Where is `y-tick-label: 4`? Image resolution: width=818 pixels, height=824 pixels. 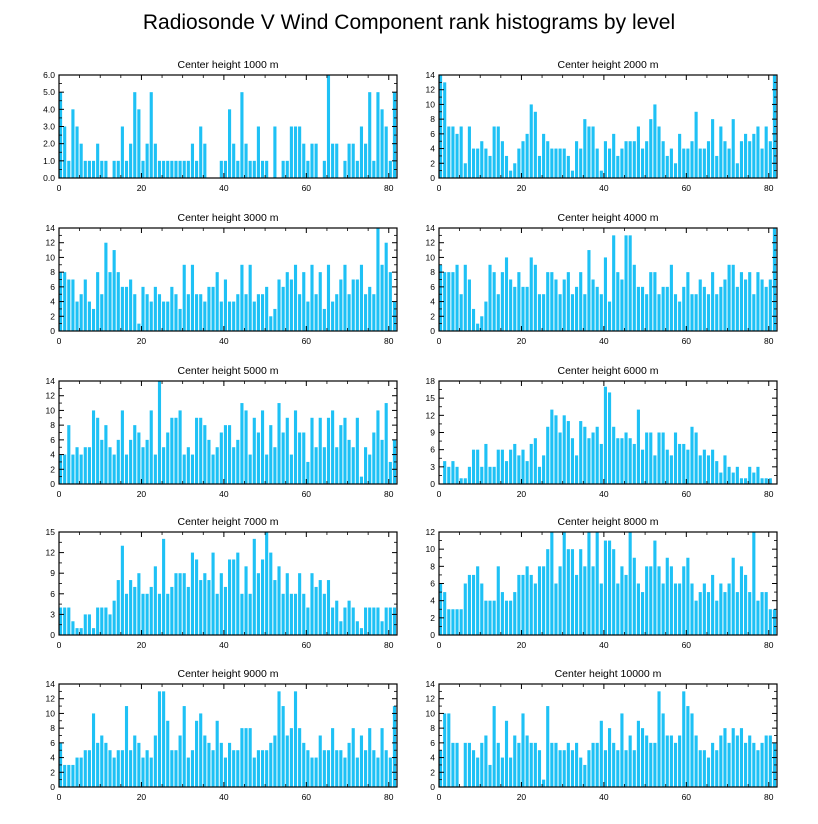 y-tick-label: 4 is located at coordinates (432, 601).